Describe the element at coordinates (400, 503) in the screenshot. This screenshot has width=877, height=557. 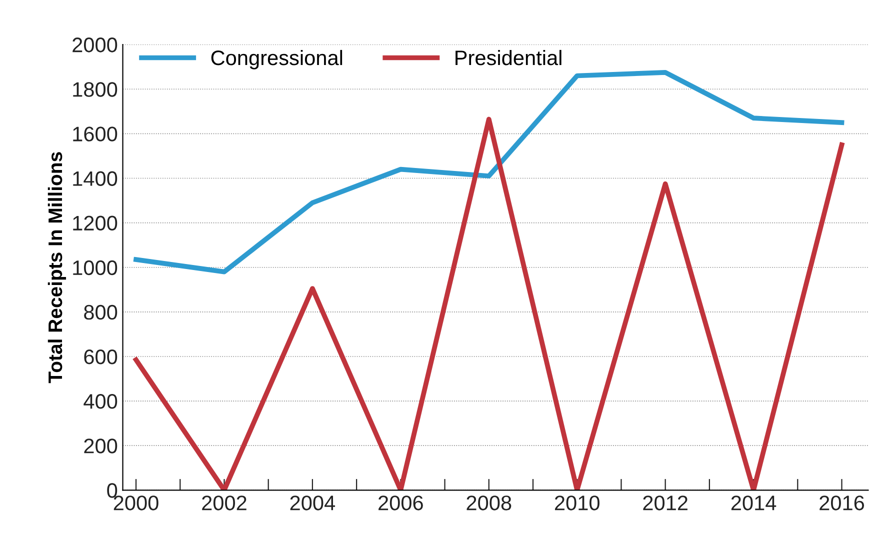
I see `x-tick-label: 2006` at that location.